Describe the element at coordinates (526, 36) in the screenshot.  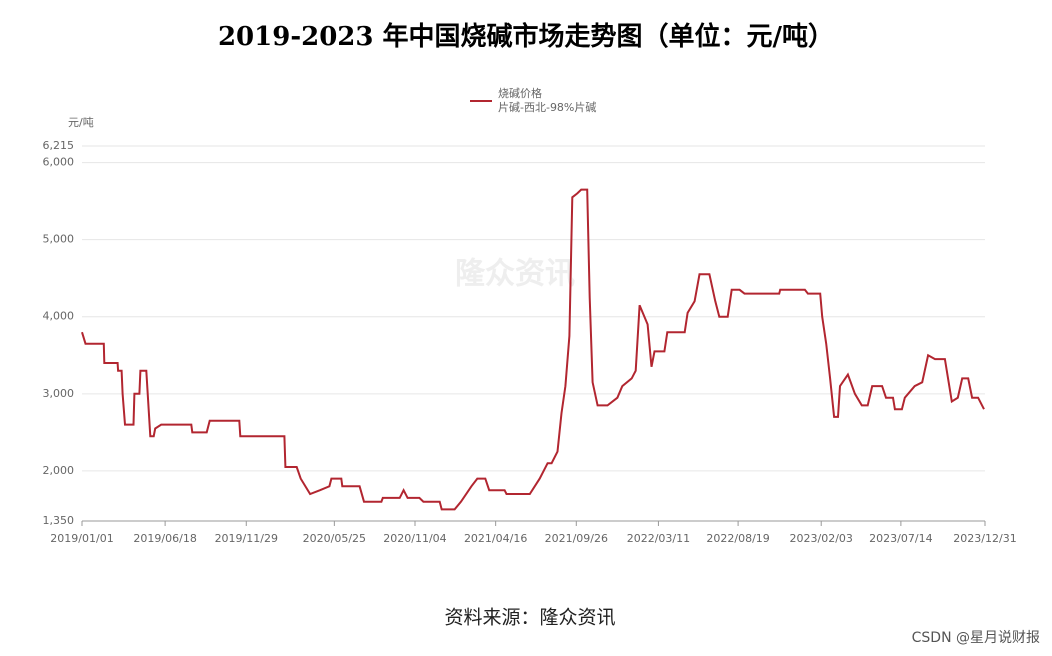
I see `chart-title: 2019-2023 年中国烧碱市场走势图（单位：元/吨）` at that location.